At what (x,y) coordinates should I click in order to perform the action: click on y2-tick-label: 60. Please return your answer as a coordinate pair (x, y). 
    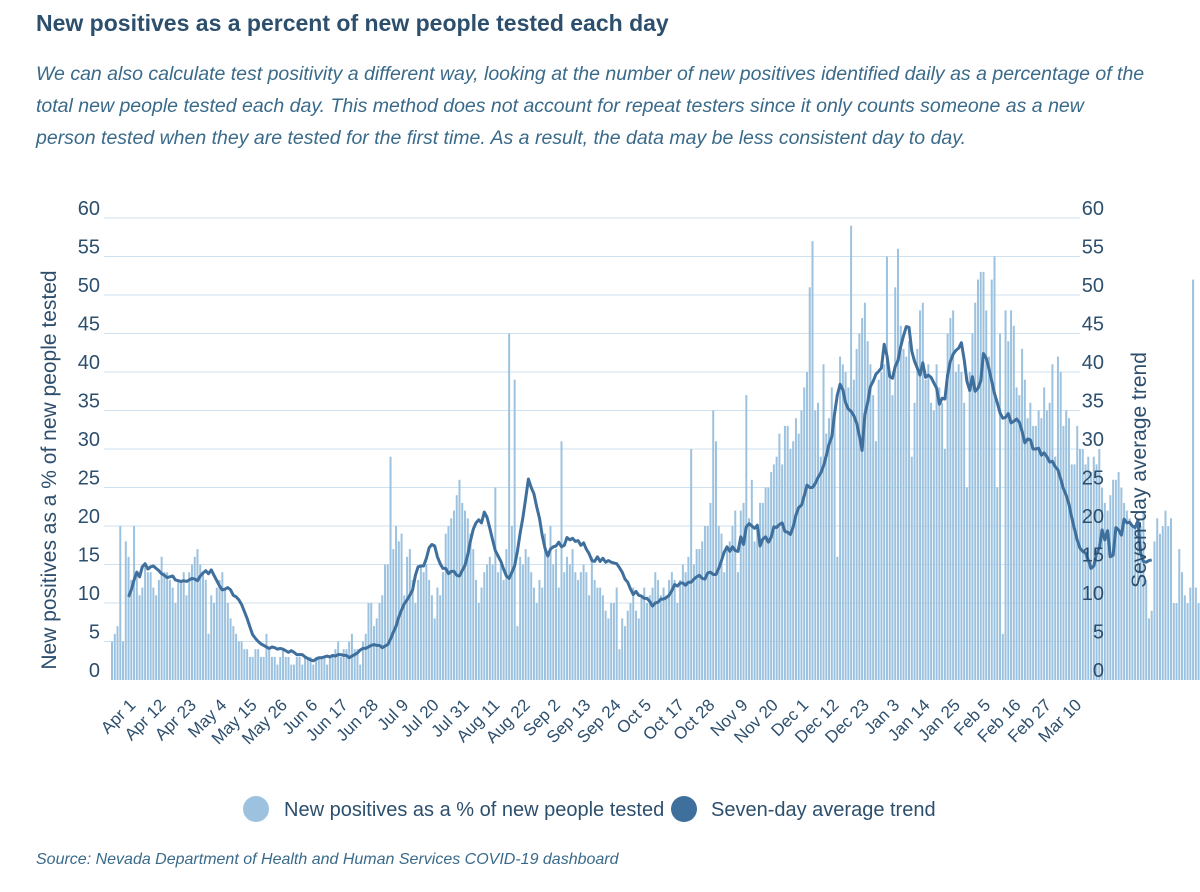
    Looking at the image, I should click on (1093, 209).